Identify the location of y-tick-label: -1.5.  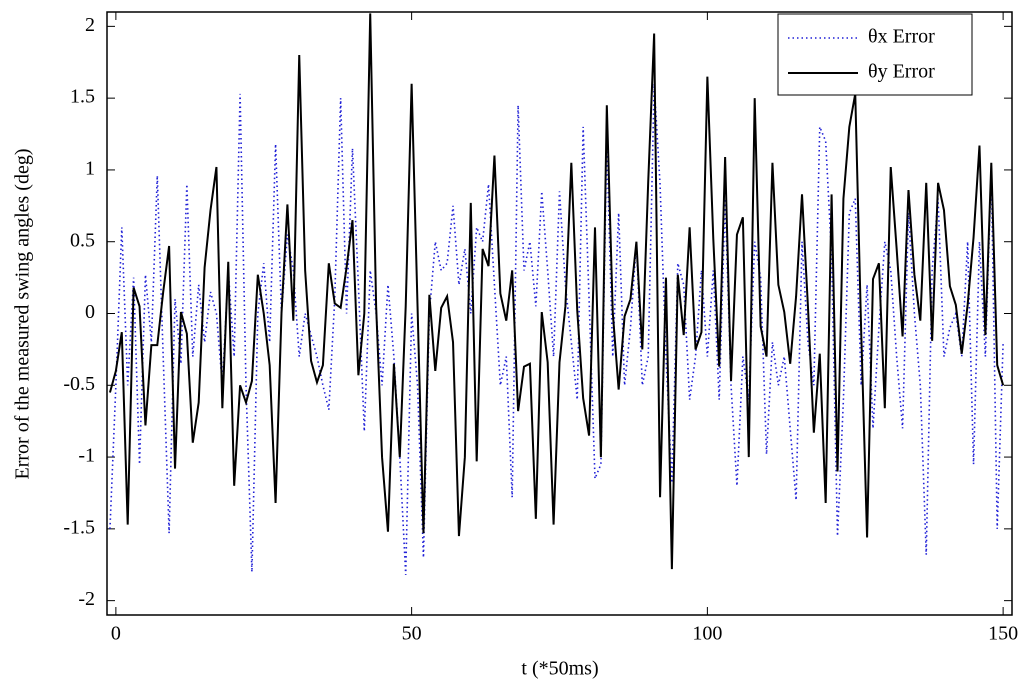
(79, 527).